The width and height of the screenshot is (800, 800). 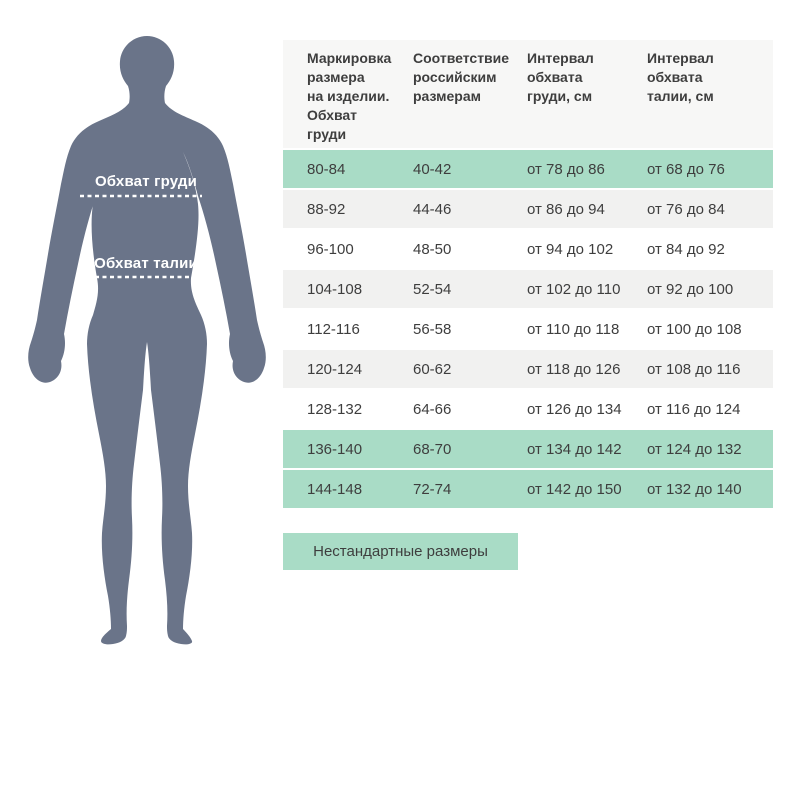 What do you see at coordinates (680, 77) in the screenshot?
I see `table-header-cell: Интервал обхвата талии, см` at bounding box center [680, 77].